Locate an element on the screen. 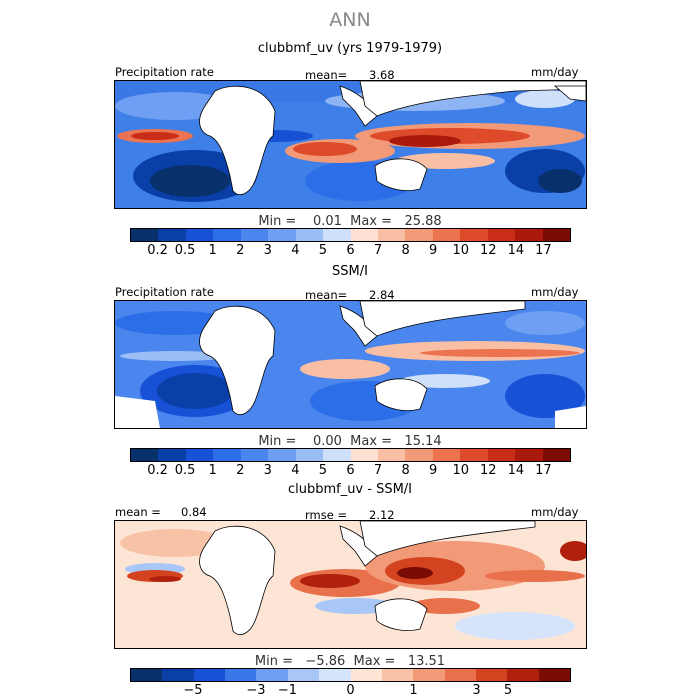  colorbar-tick-label: −5 is located at coordinates (193, 690).